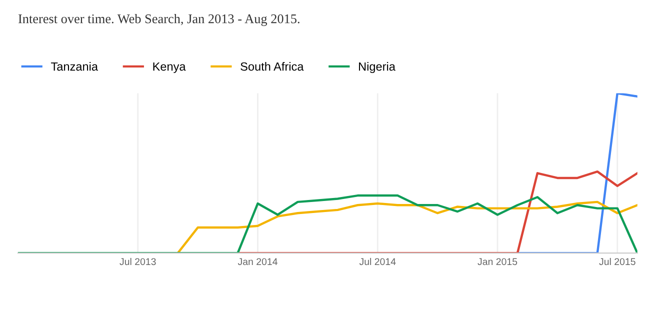  What do you see at coordinates (498, 262) in the screenshot?
I see `x-tick-label: Jan 2015` at bounding box center [498, 262].